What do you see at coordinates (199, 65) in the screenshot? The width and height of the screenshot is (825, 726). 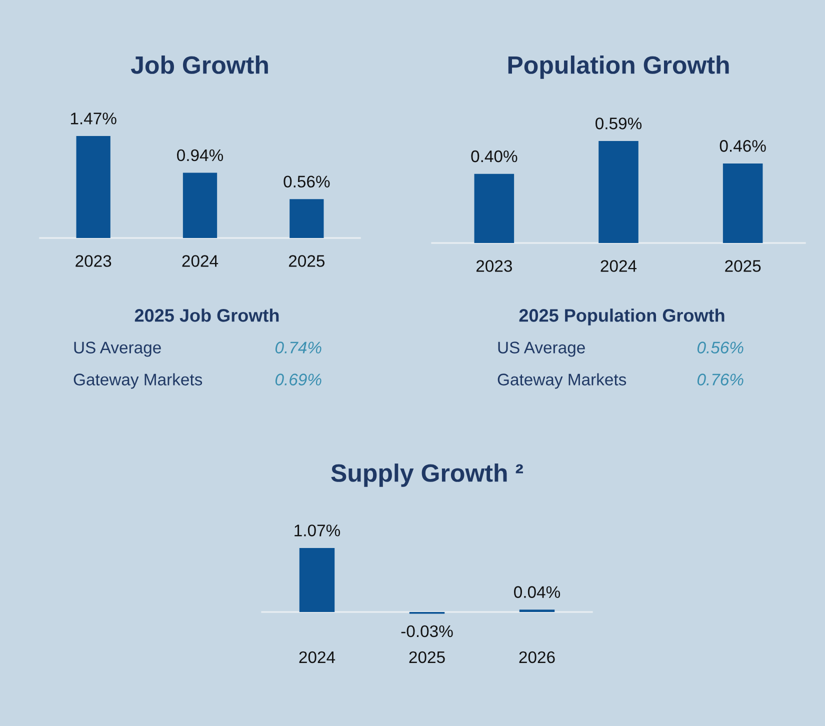 I see `chart-title: Job Growth` at bounding box center [199, 65].